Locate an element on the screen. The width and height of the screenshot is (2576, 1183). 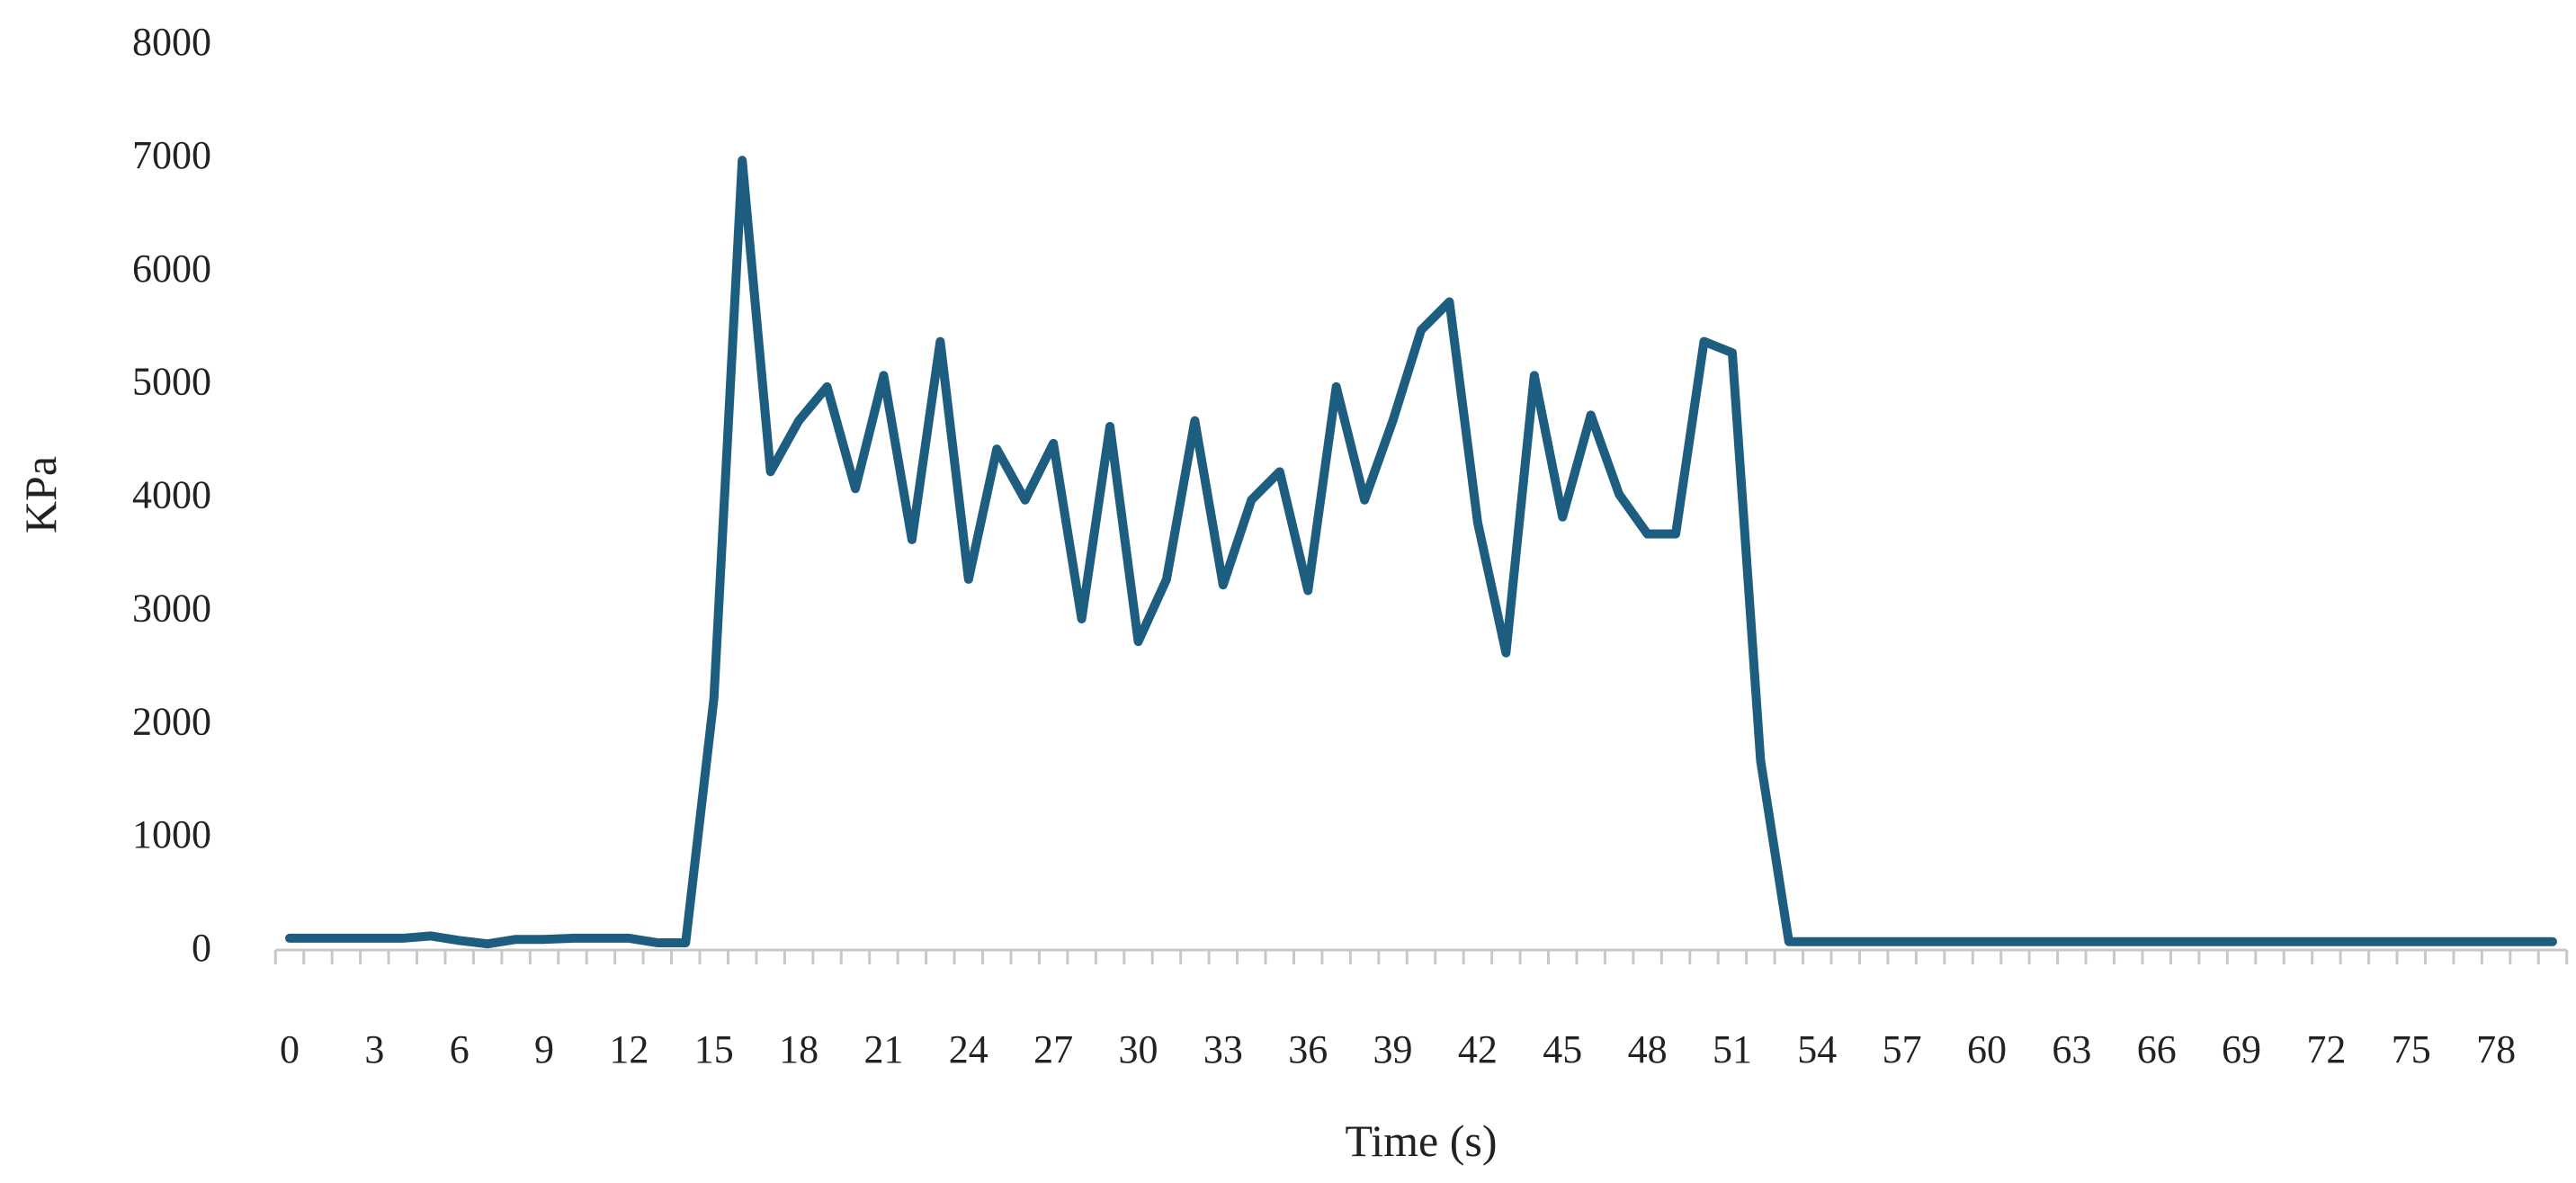
x-tick-label: 0 is located at coordinates (290, 1049).